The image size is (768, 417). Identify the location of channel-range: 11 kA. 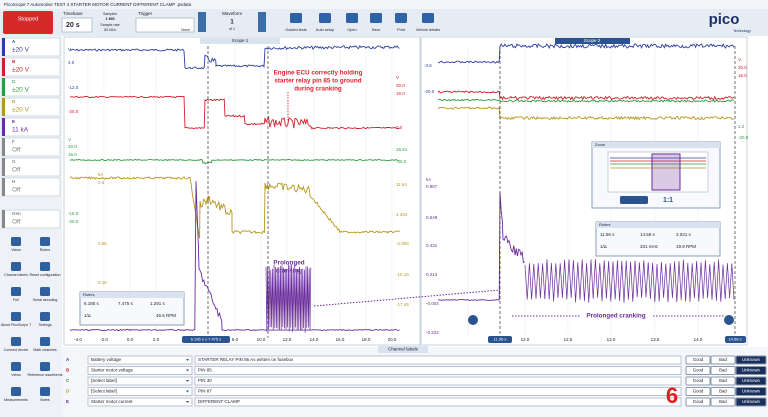
(20, 130).